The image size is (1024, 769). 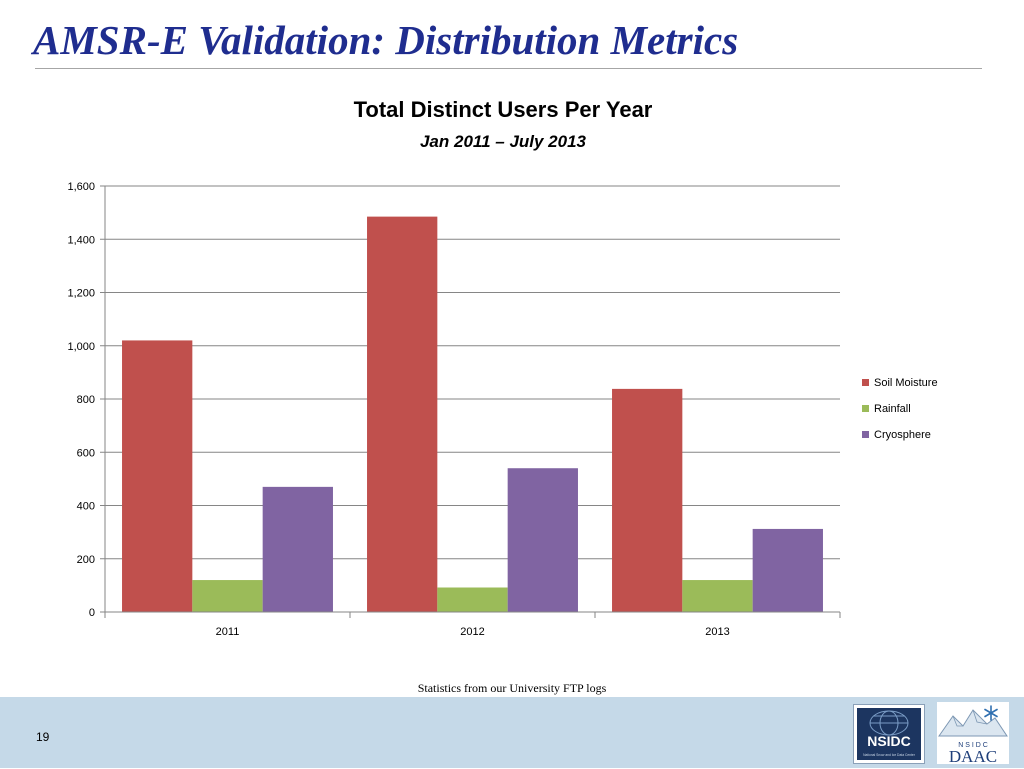 I want to click on y-tick-label: 0, so click(x=92, y=613).